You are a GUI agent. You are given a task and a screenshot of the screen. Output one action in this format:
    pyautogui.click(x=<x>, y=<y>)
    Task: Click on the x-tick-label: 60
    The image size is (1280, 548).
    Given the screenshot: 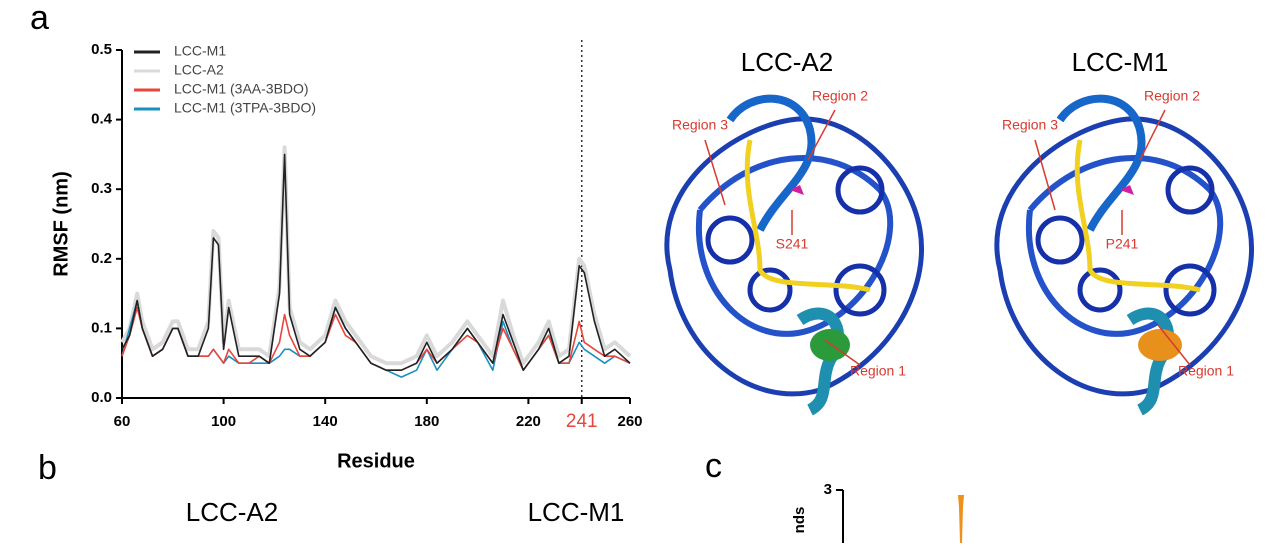 What is the action you would take?
    pyautogui.click(x=122, y=421)
    